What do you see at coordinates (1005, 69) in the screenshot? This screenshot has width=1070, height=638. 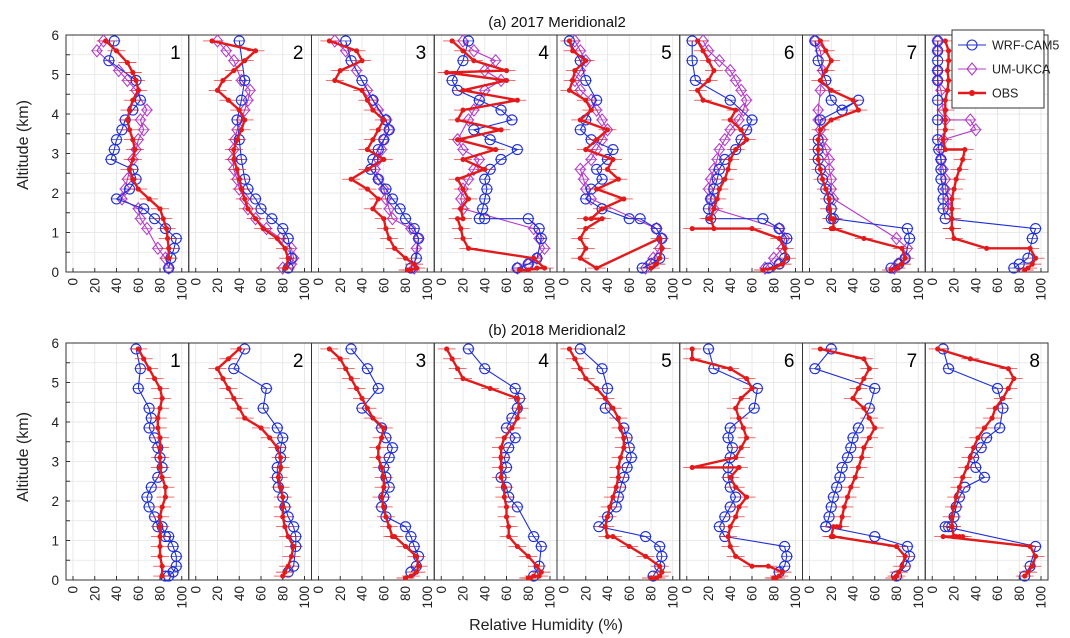 I see `legend: WRF-CAM5 UM-UKCA OBS` at bounding box center [1005, 69].